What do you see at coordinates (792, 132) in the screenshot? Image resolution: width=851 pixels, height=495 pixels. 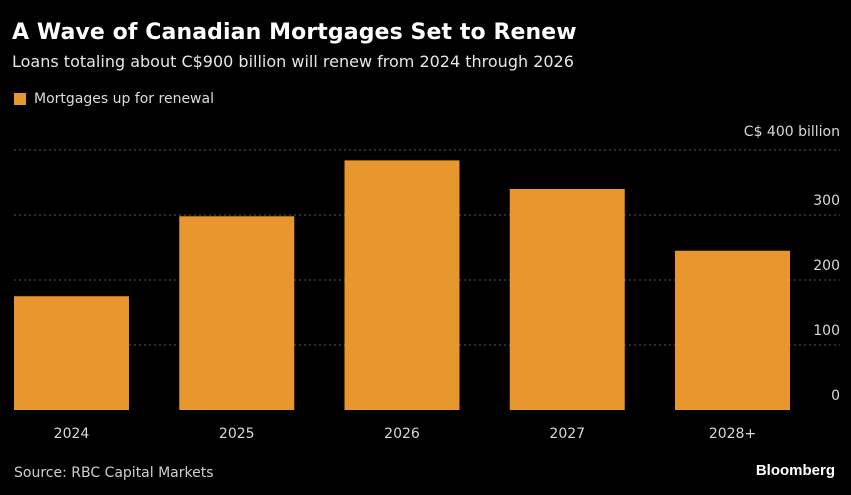 I see `y-tick-label: C$ 400 billion` at bounding box center [792, 132].